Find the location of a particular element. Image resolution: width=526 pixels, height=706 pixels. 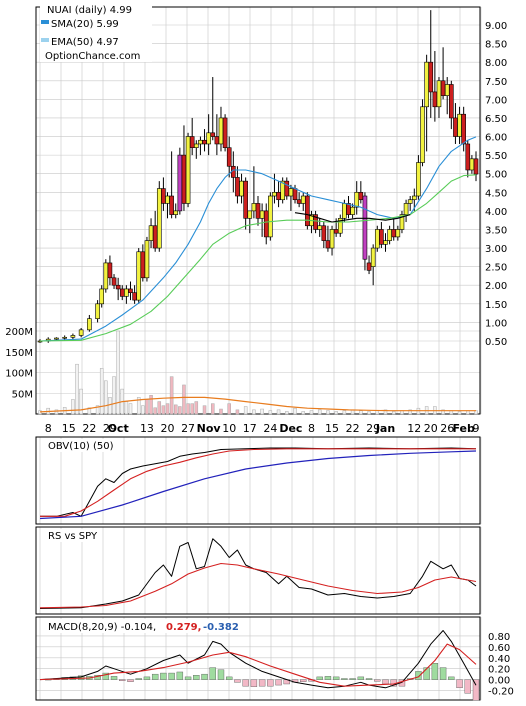

x-tick-label: 15 is located at coordinates (332, 428).